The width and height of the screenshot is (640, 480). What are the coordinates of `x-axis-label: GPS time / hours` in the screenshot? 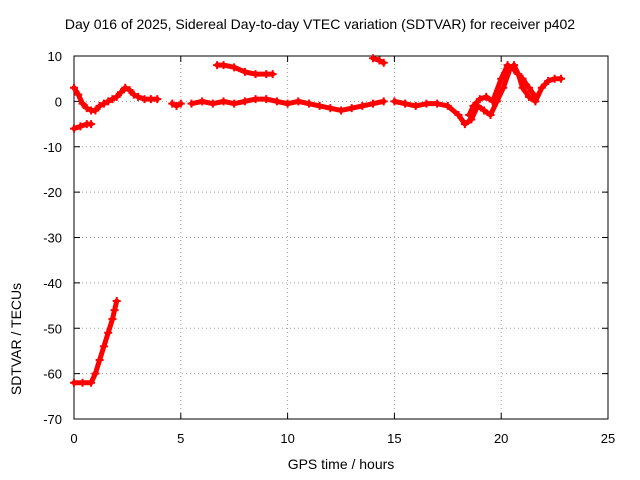 It's located at (341, 464).